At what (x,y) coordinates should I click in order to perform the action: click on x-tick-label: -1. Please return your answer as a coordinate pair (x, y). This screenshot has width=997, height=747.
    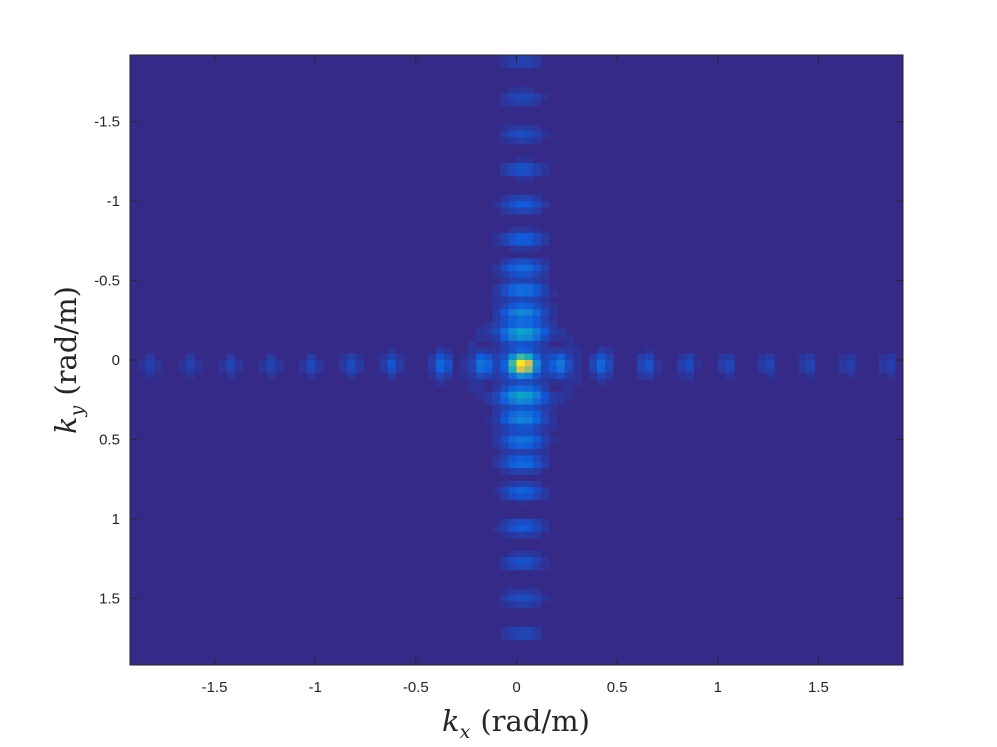
    Looking at the image, I should click on (315, 687).